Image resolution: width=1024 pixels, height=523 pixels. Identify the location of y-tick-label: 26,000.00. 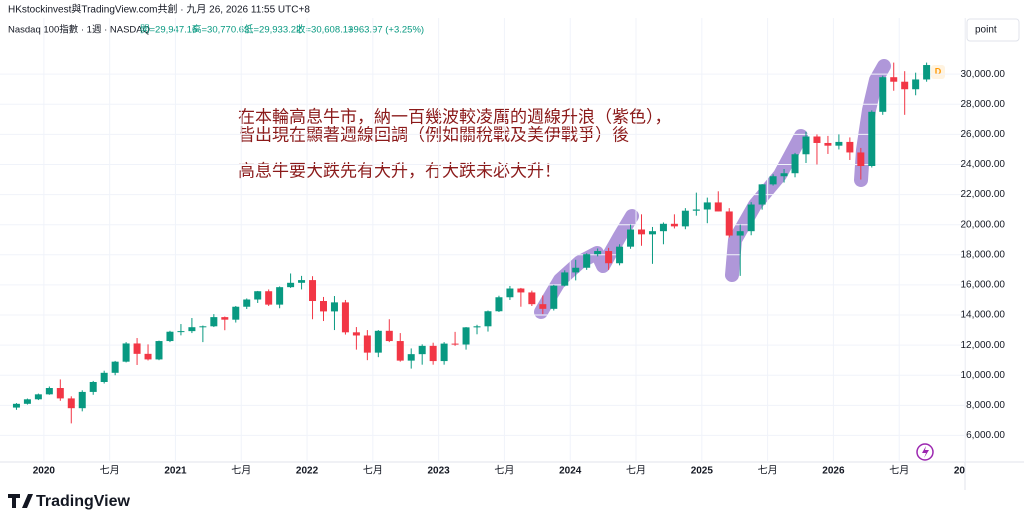
(983, 134).